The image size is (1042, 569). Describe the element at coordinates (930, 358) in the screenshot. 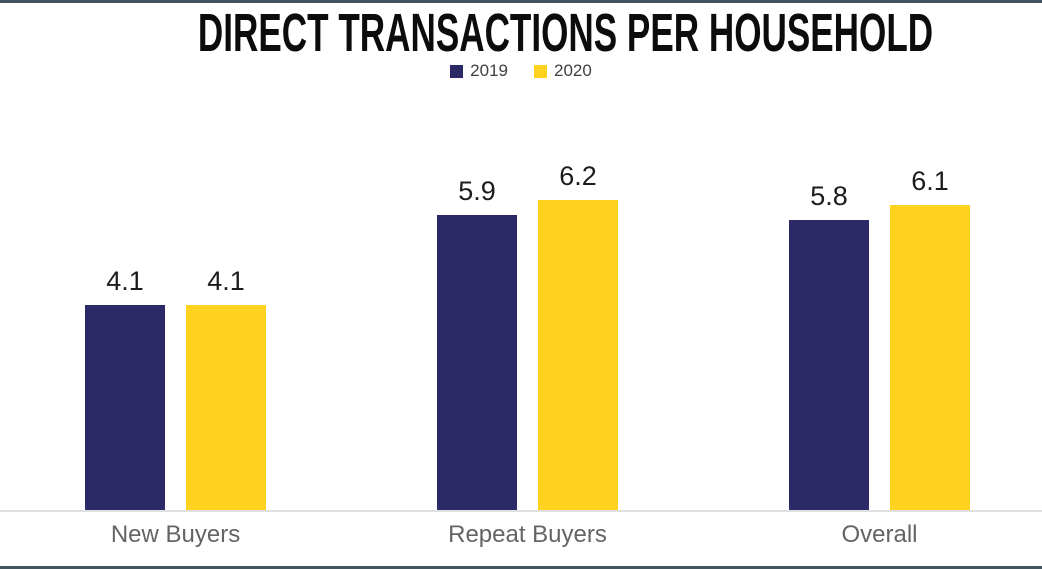

I see `bar-2020-overall` at that location.